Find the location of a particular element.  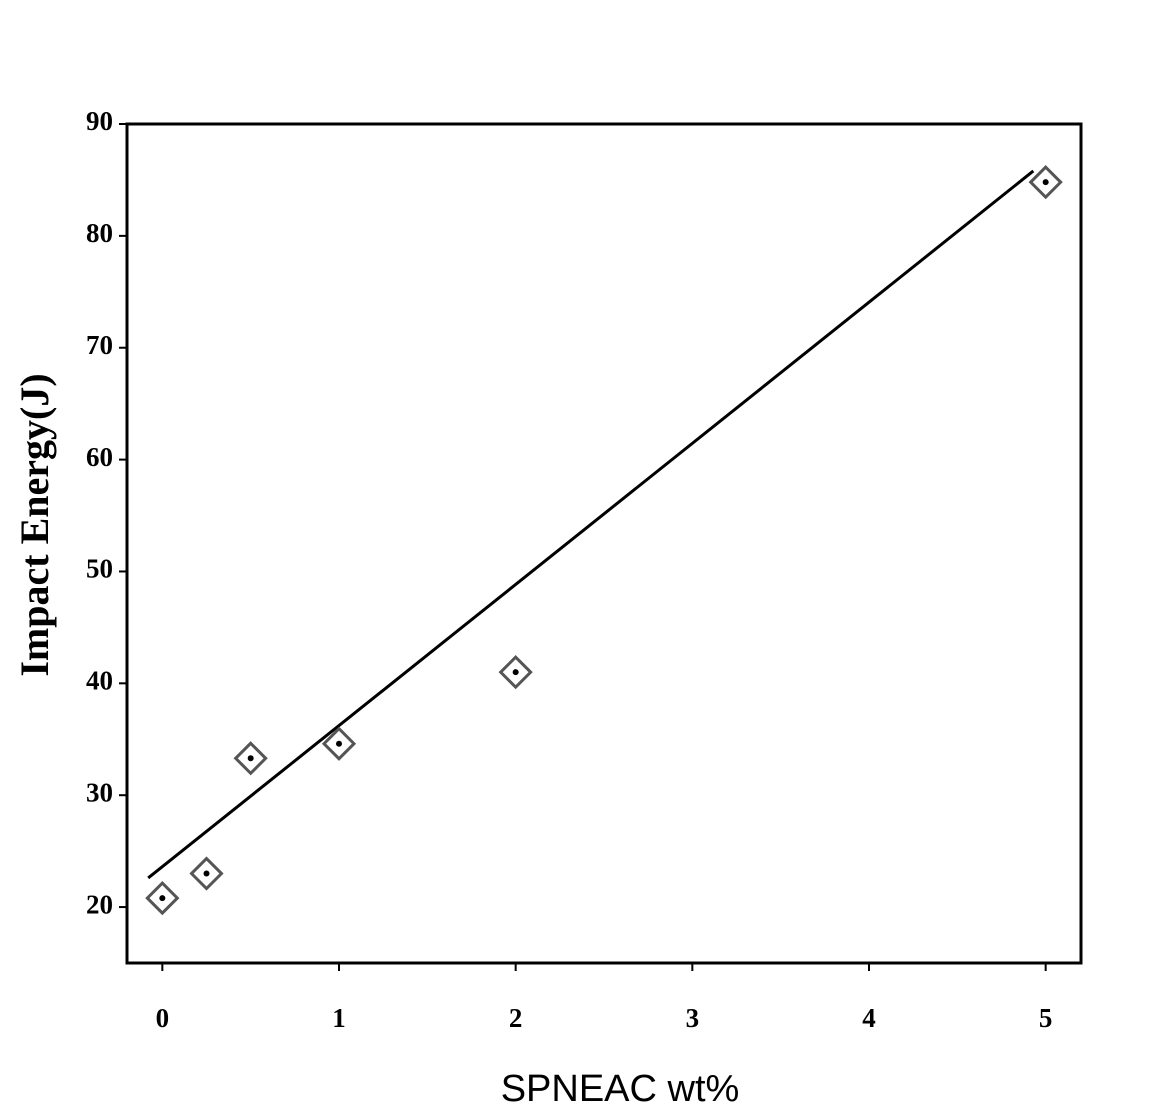

x-axis-title: SPNEAC wt% is located at coordinates (620, 1089).